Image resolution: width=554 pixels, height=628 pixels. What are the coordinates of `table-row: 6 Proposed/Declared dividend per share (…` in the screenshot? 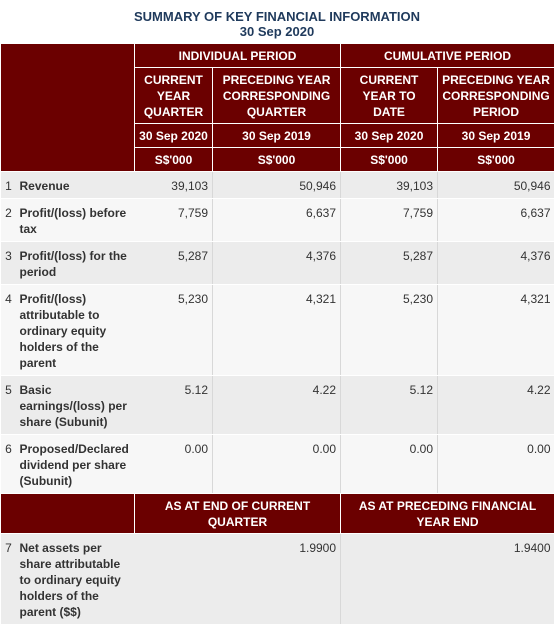 It's located at (277, 464).